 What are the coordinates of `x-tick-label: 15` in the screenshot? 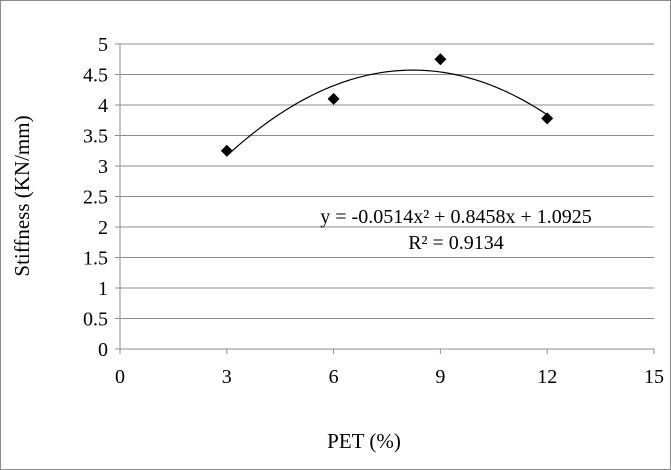 It's located at (654, 377).